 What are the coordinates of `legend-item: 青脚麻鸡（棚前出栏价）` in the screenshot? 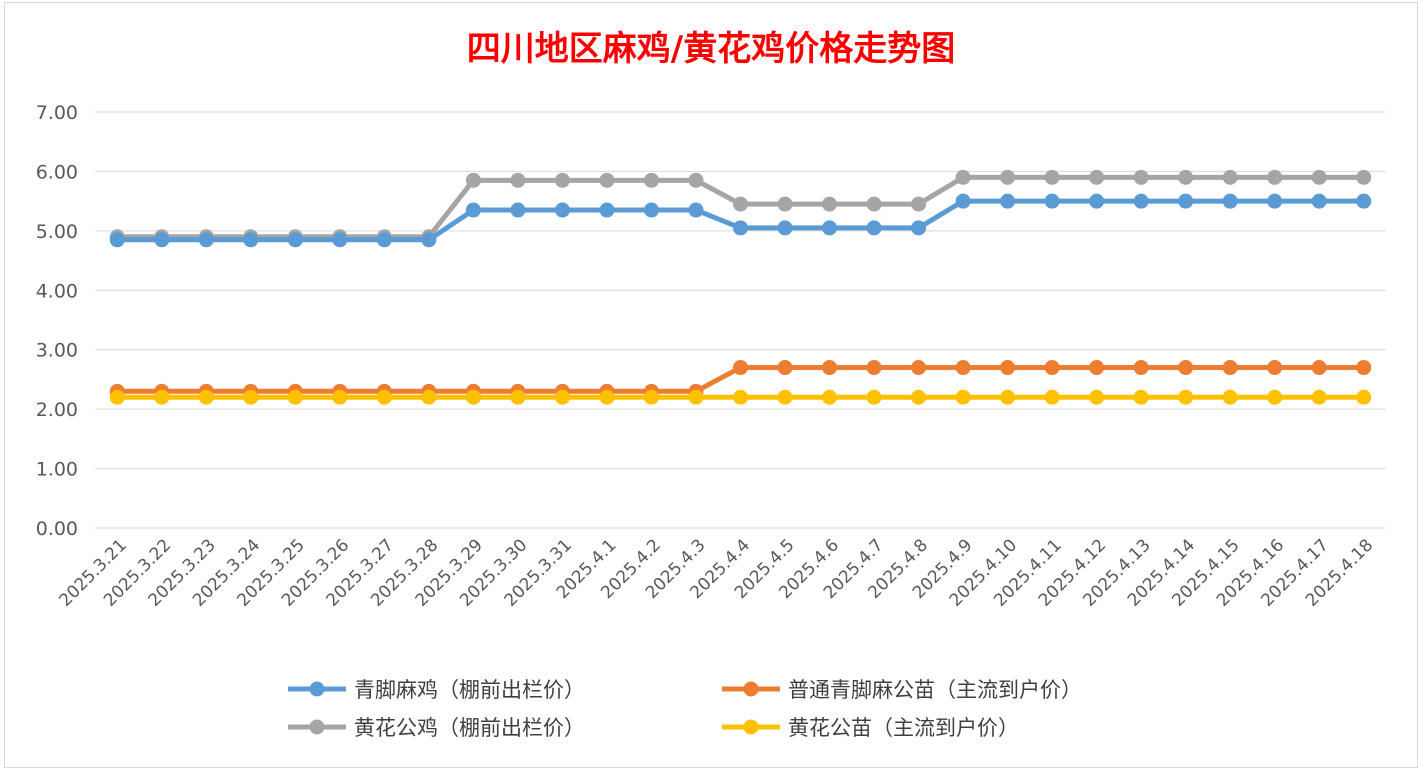 It's located at (436, 690).